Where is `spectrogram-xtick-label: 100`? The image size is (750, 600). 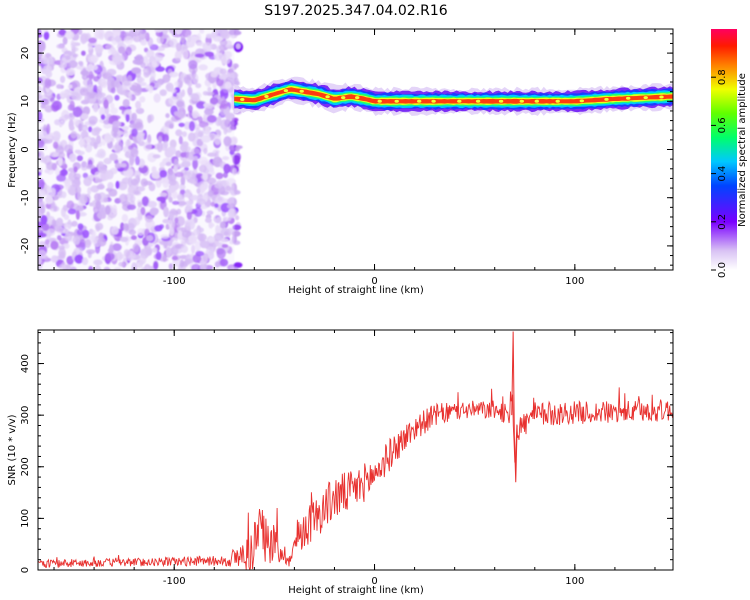
spectrogram-xtick-label: 100 is located at coordinates (574, 281).